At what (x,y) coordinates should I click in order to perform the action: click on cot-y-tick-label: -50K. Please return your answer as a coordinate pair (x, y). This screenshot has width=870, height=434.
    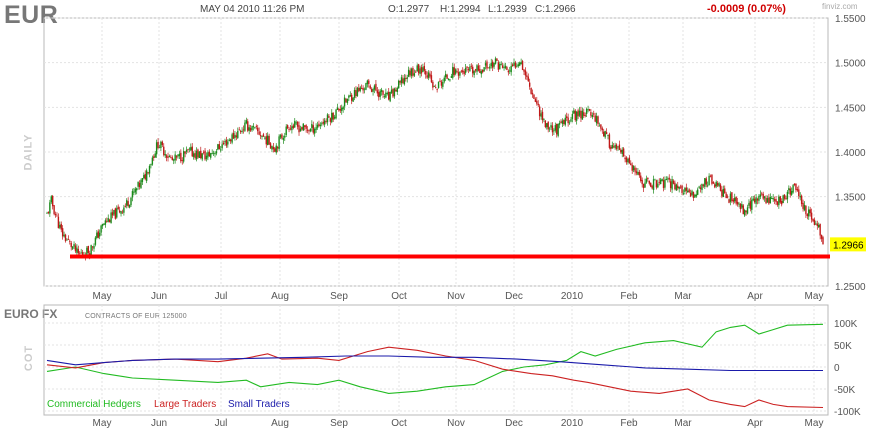
    Looking at the image, I should click on (844, 390).